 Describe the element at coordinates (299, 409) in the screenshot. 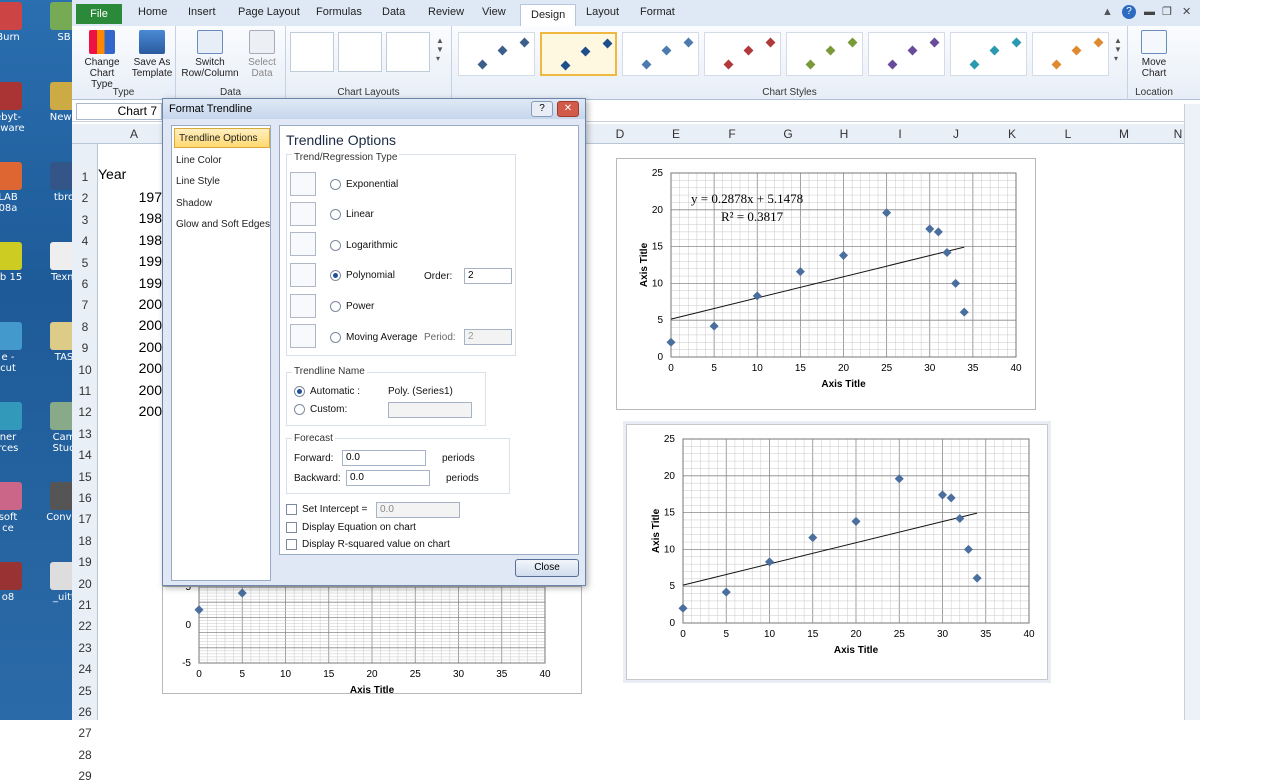

I see `custom-radio` at that location.